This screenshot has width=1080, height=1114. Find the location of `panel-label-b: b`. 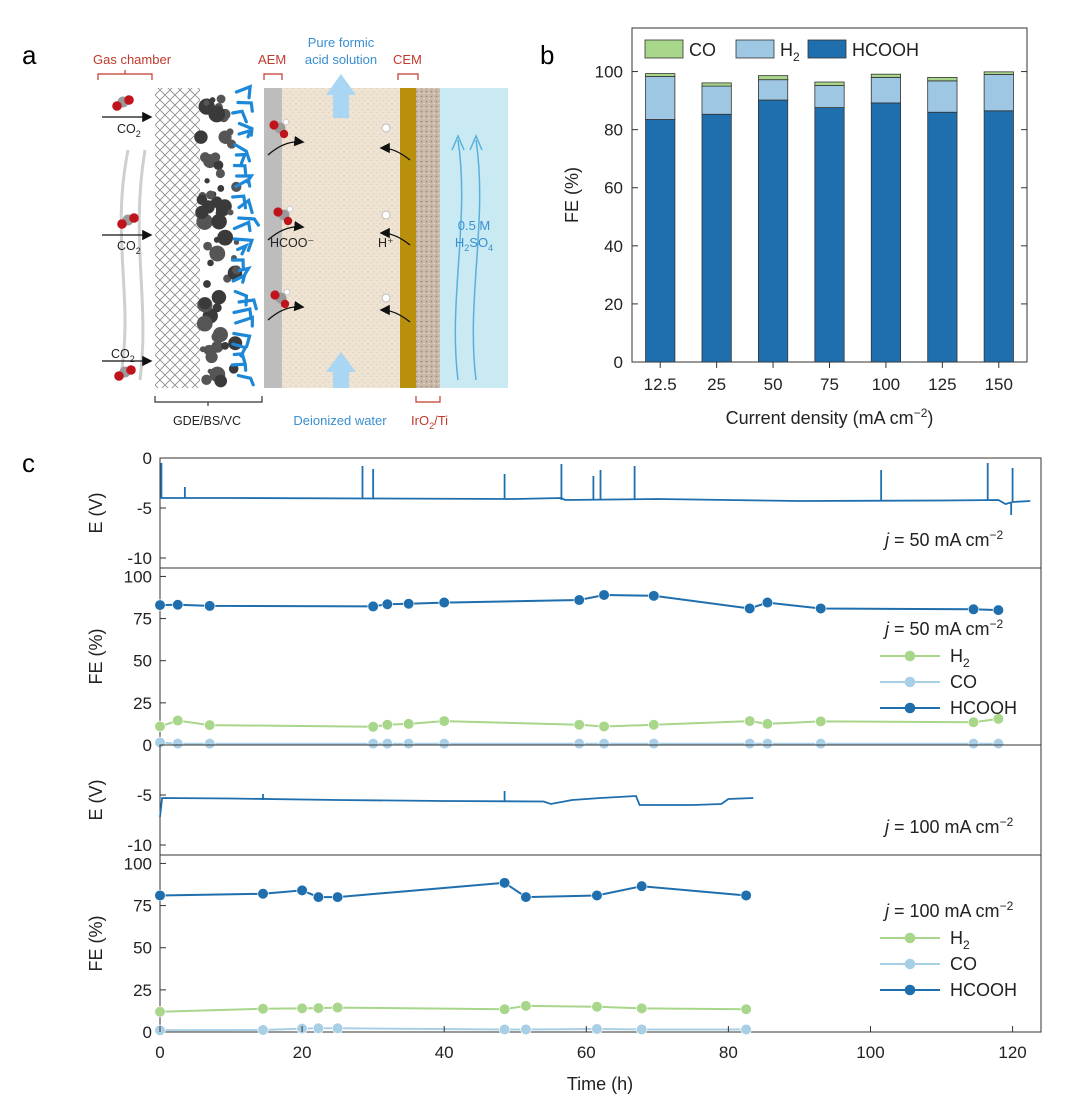

panel-label-b: b is located at coordinates (547, 55).